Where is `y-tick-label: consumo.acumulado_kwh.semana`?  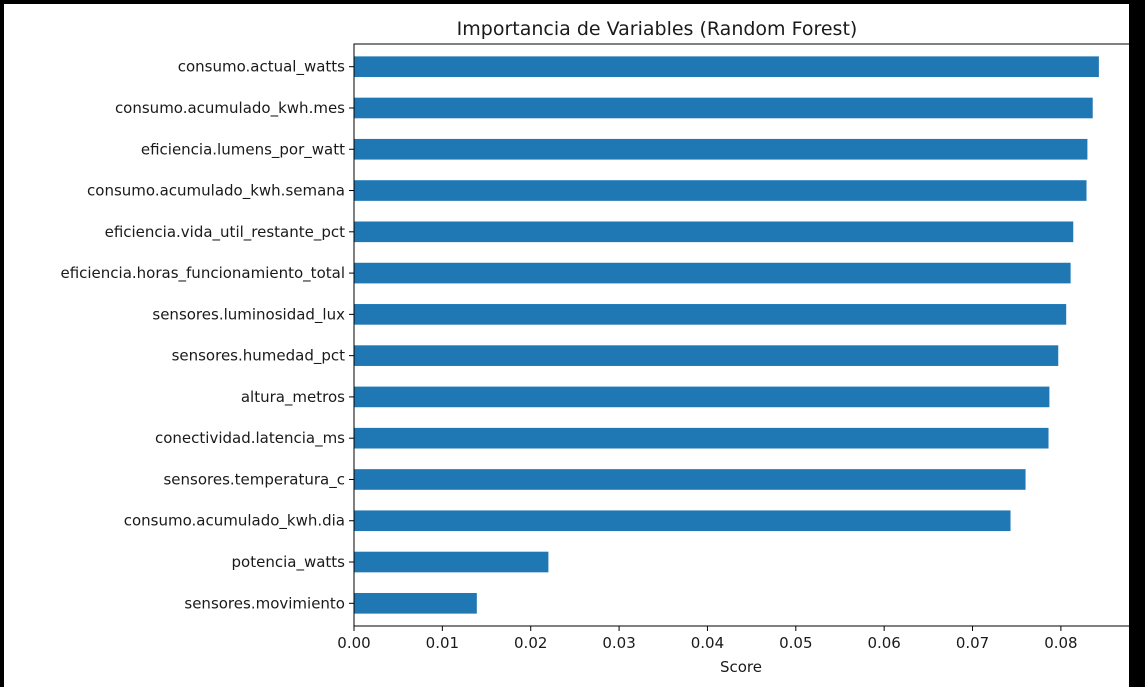
y-tick-label: consumo.acumulado_kwh.semana is located at coordinates (216, 191).